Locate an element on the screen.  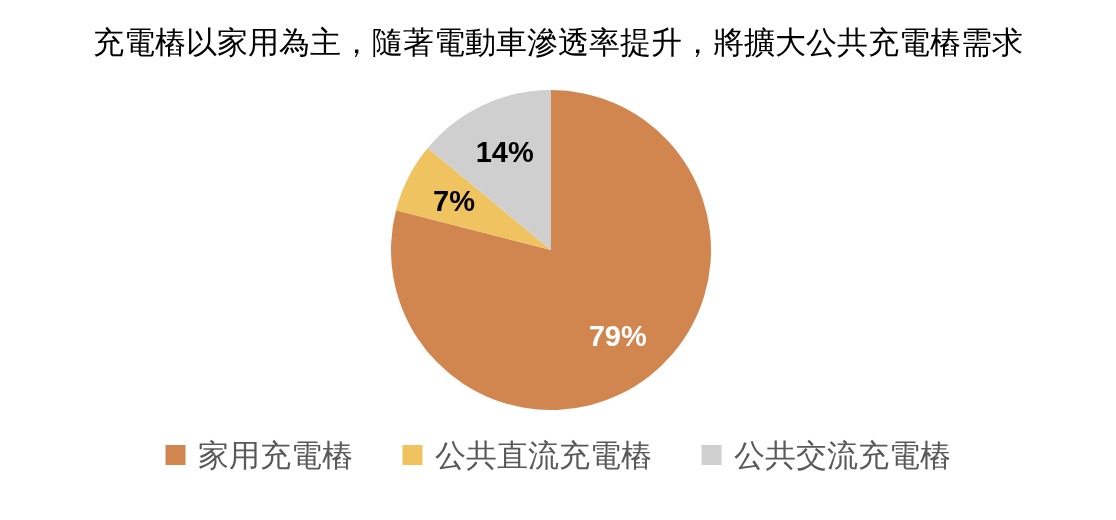
legend-label: 公共交流充電樁 is located at coordinates (842, 455).